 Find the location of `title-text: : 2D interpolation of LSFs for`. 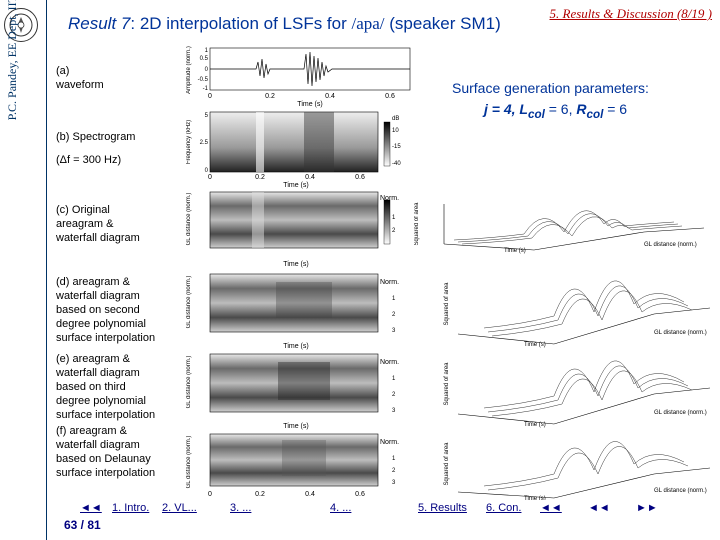

title-text: : 2D interpolation of LSFs for is located at coordinates (241, 23).